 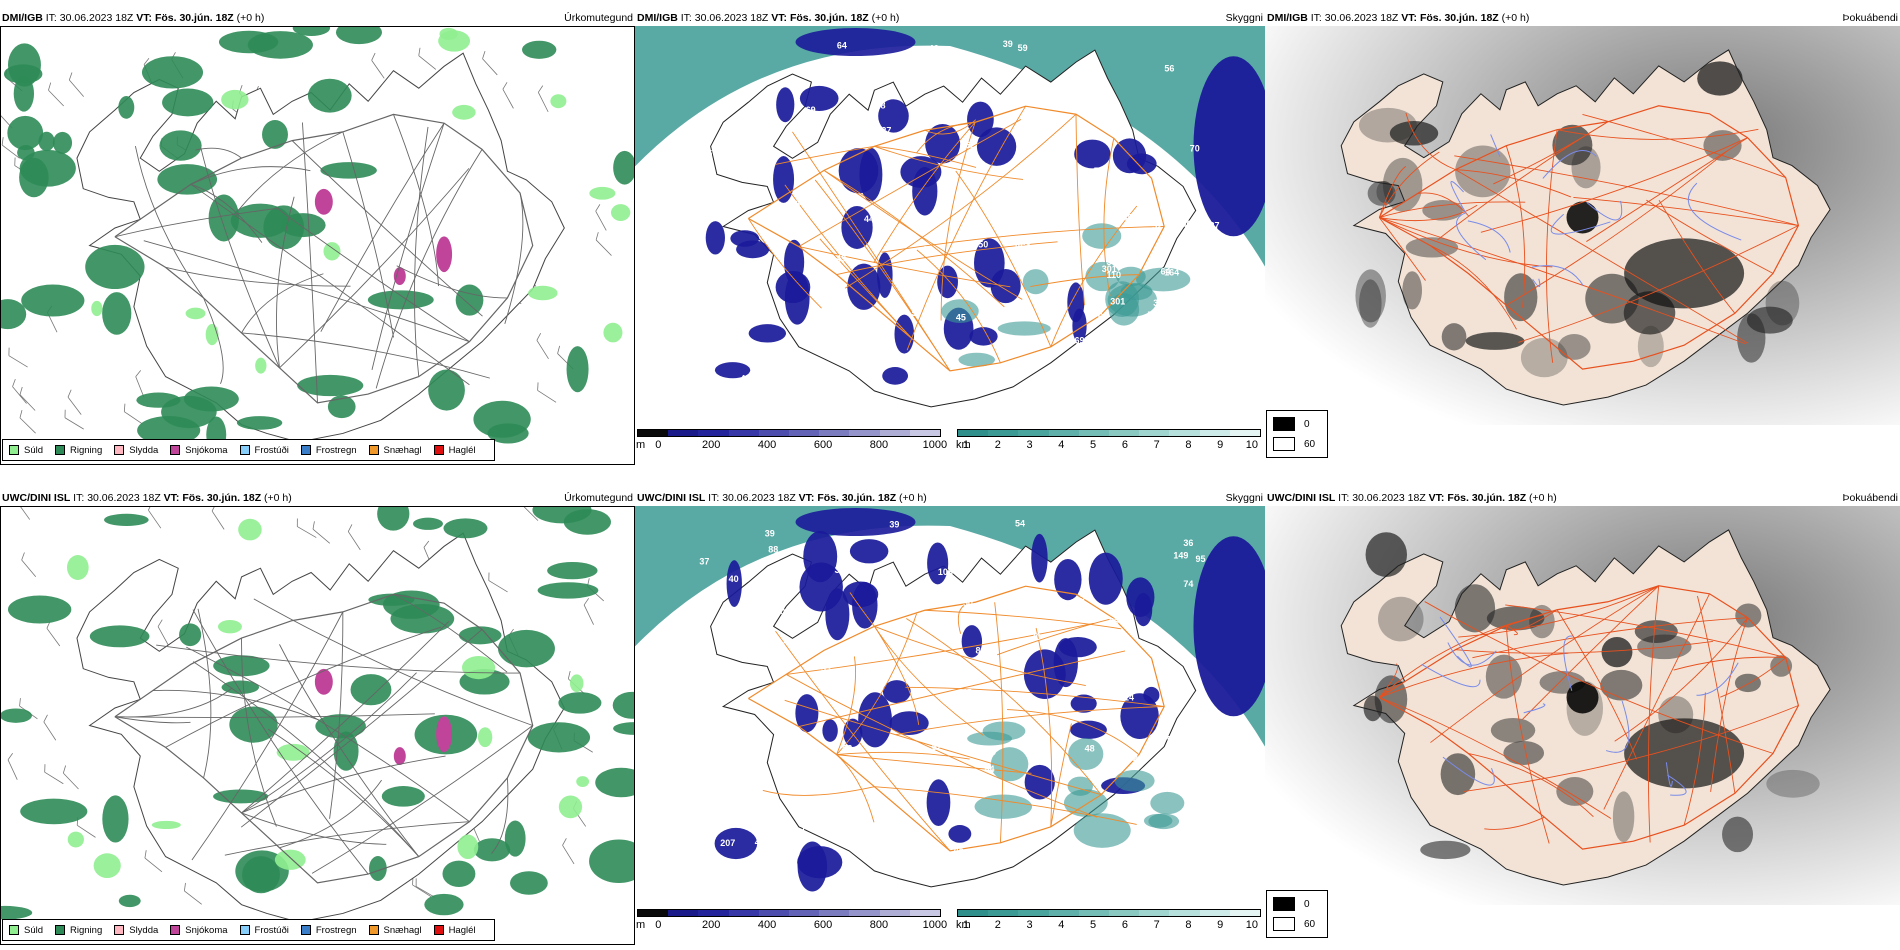 I want to click on precip-legend-item: Súld, so click(x=26, y=450).